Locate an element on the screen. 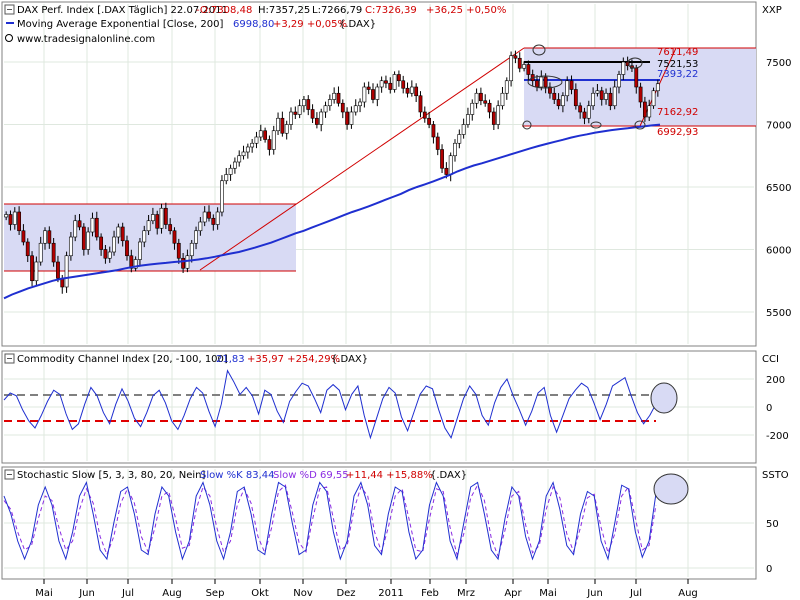 The width and height of the screenshot is (800, 600). stoch-y-tick: 50 is located at coordinates (772, 524).